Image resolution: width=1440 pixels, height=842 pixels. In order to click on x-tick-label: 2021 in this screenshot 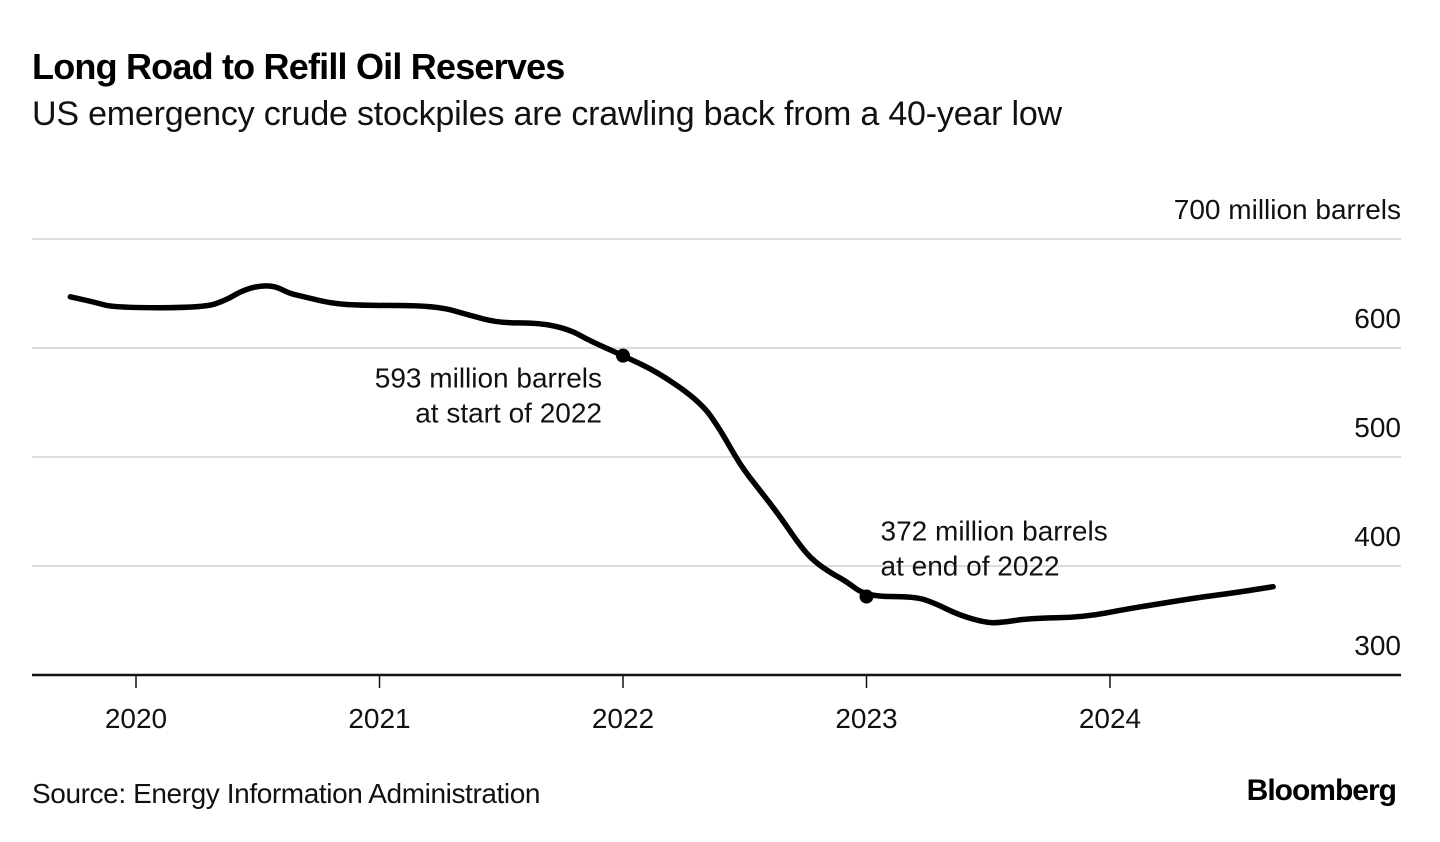, I will do `click(379, 718)`.